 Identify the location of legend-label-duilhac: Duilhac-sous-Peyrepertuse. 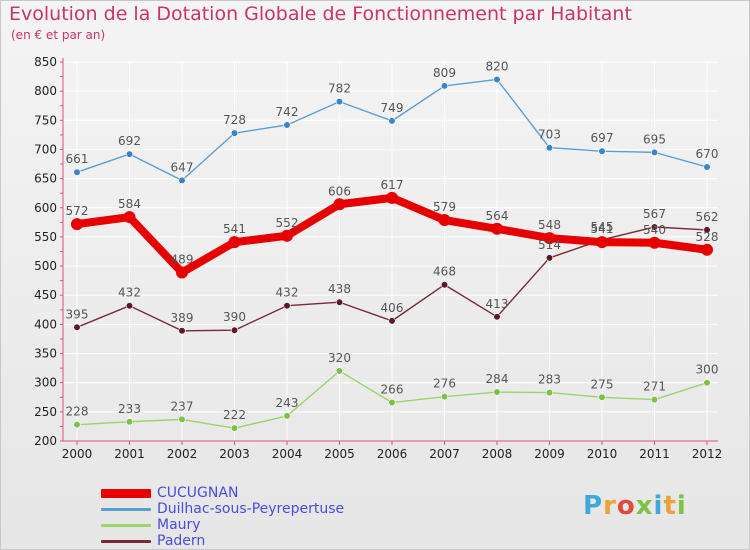
(251, 509).